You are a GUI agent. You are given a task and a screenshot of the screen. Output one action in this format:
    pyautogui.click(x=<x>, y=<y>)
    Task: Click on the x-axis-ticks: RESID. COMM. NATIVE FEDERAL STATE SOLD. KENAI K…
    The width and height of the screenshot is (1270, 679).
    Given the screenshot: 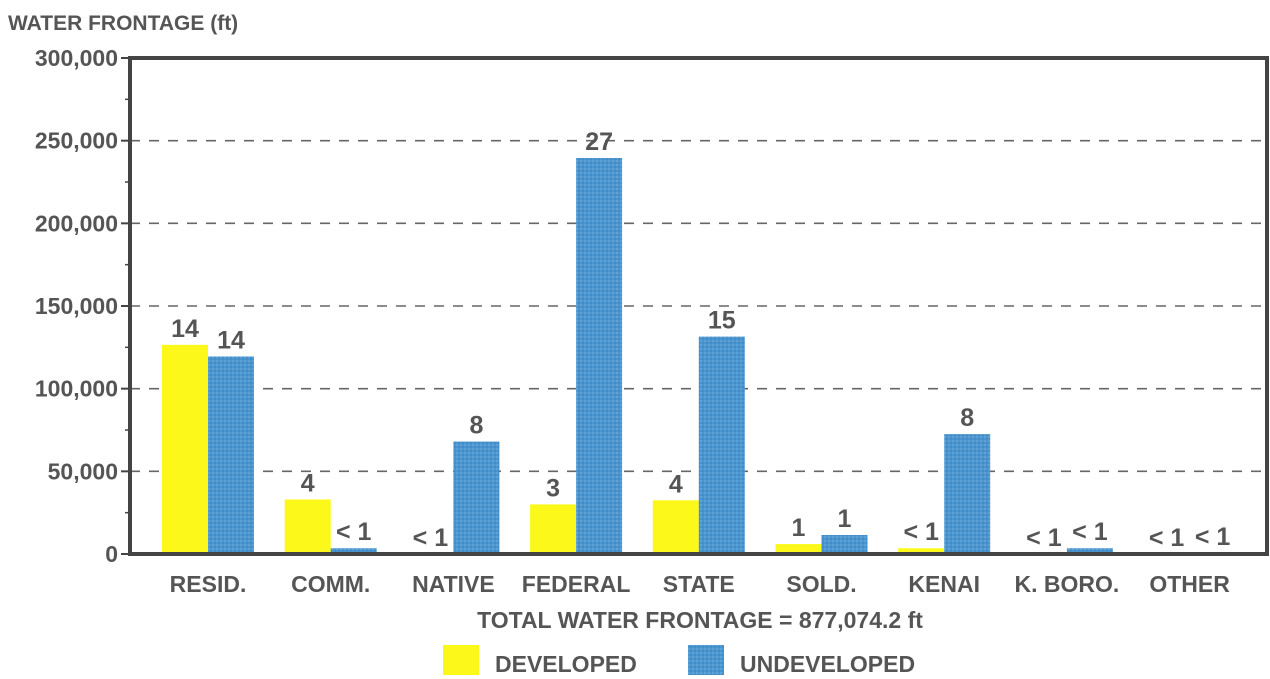 What is the action you would take?
    pyautogui.click(x=700, y=584)
    